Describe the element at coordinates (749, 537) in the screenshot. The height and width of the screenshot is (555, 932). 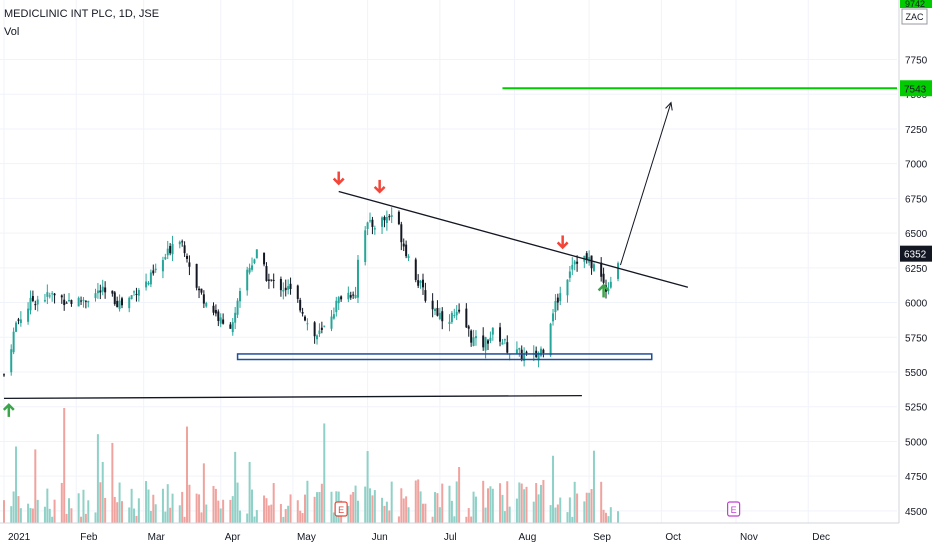
I see `time-tick-label: Nov` at that location.